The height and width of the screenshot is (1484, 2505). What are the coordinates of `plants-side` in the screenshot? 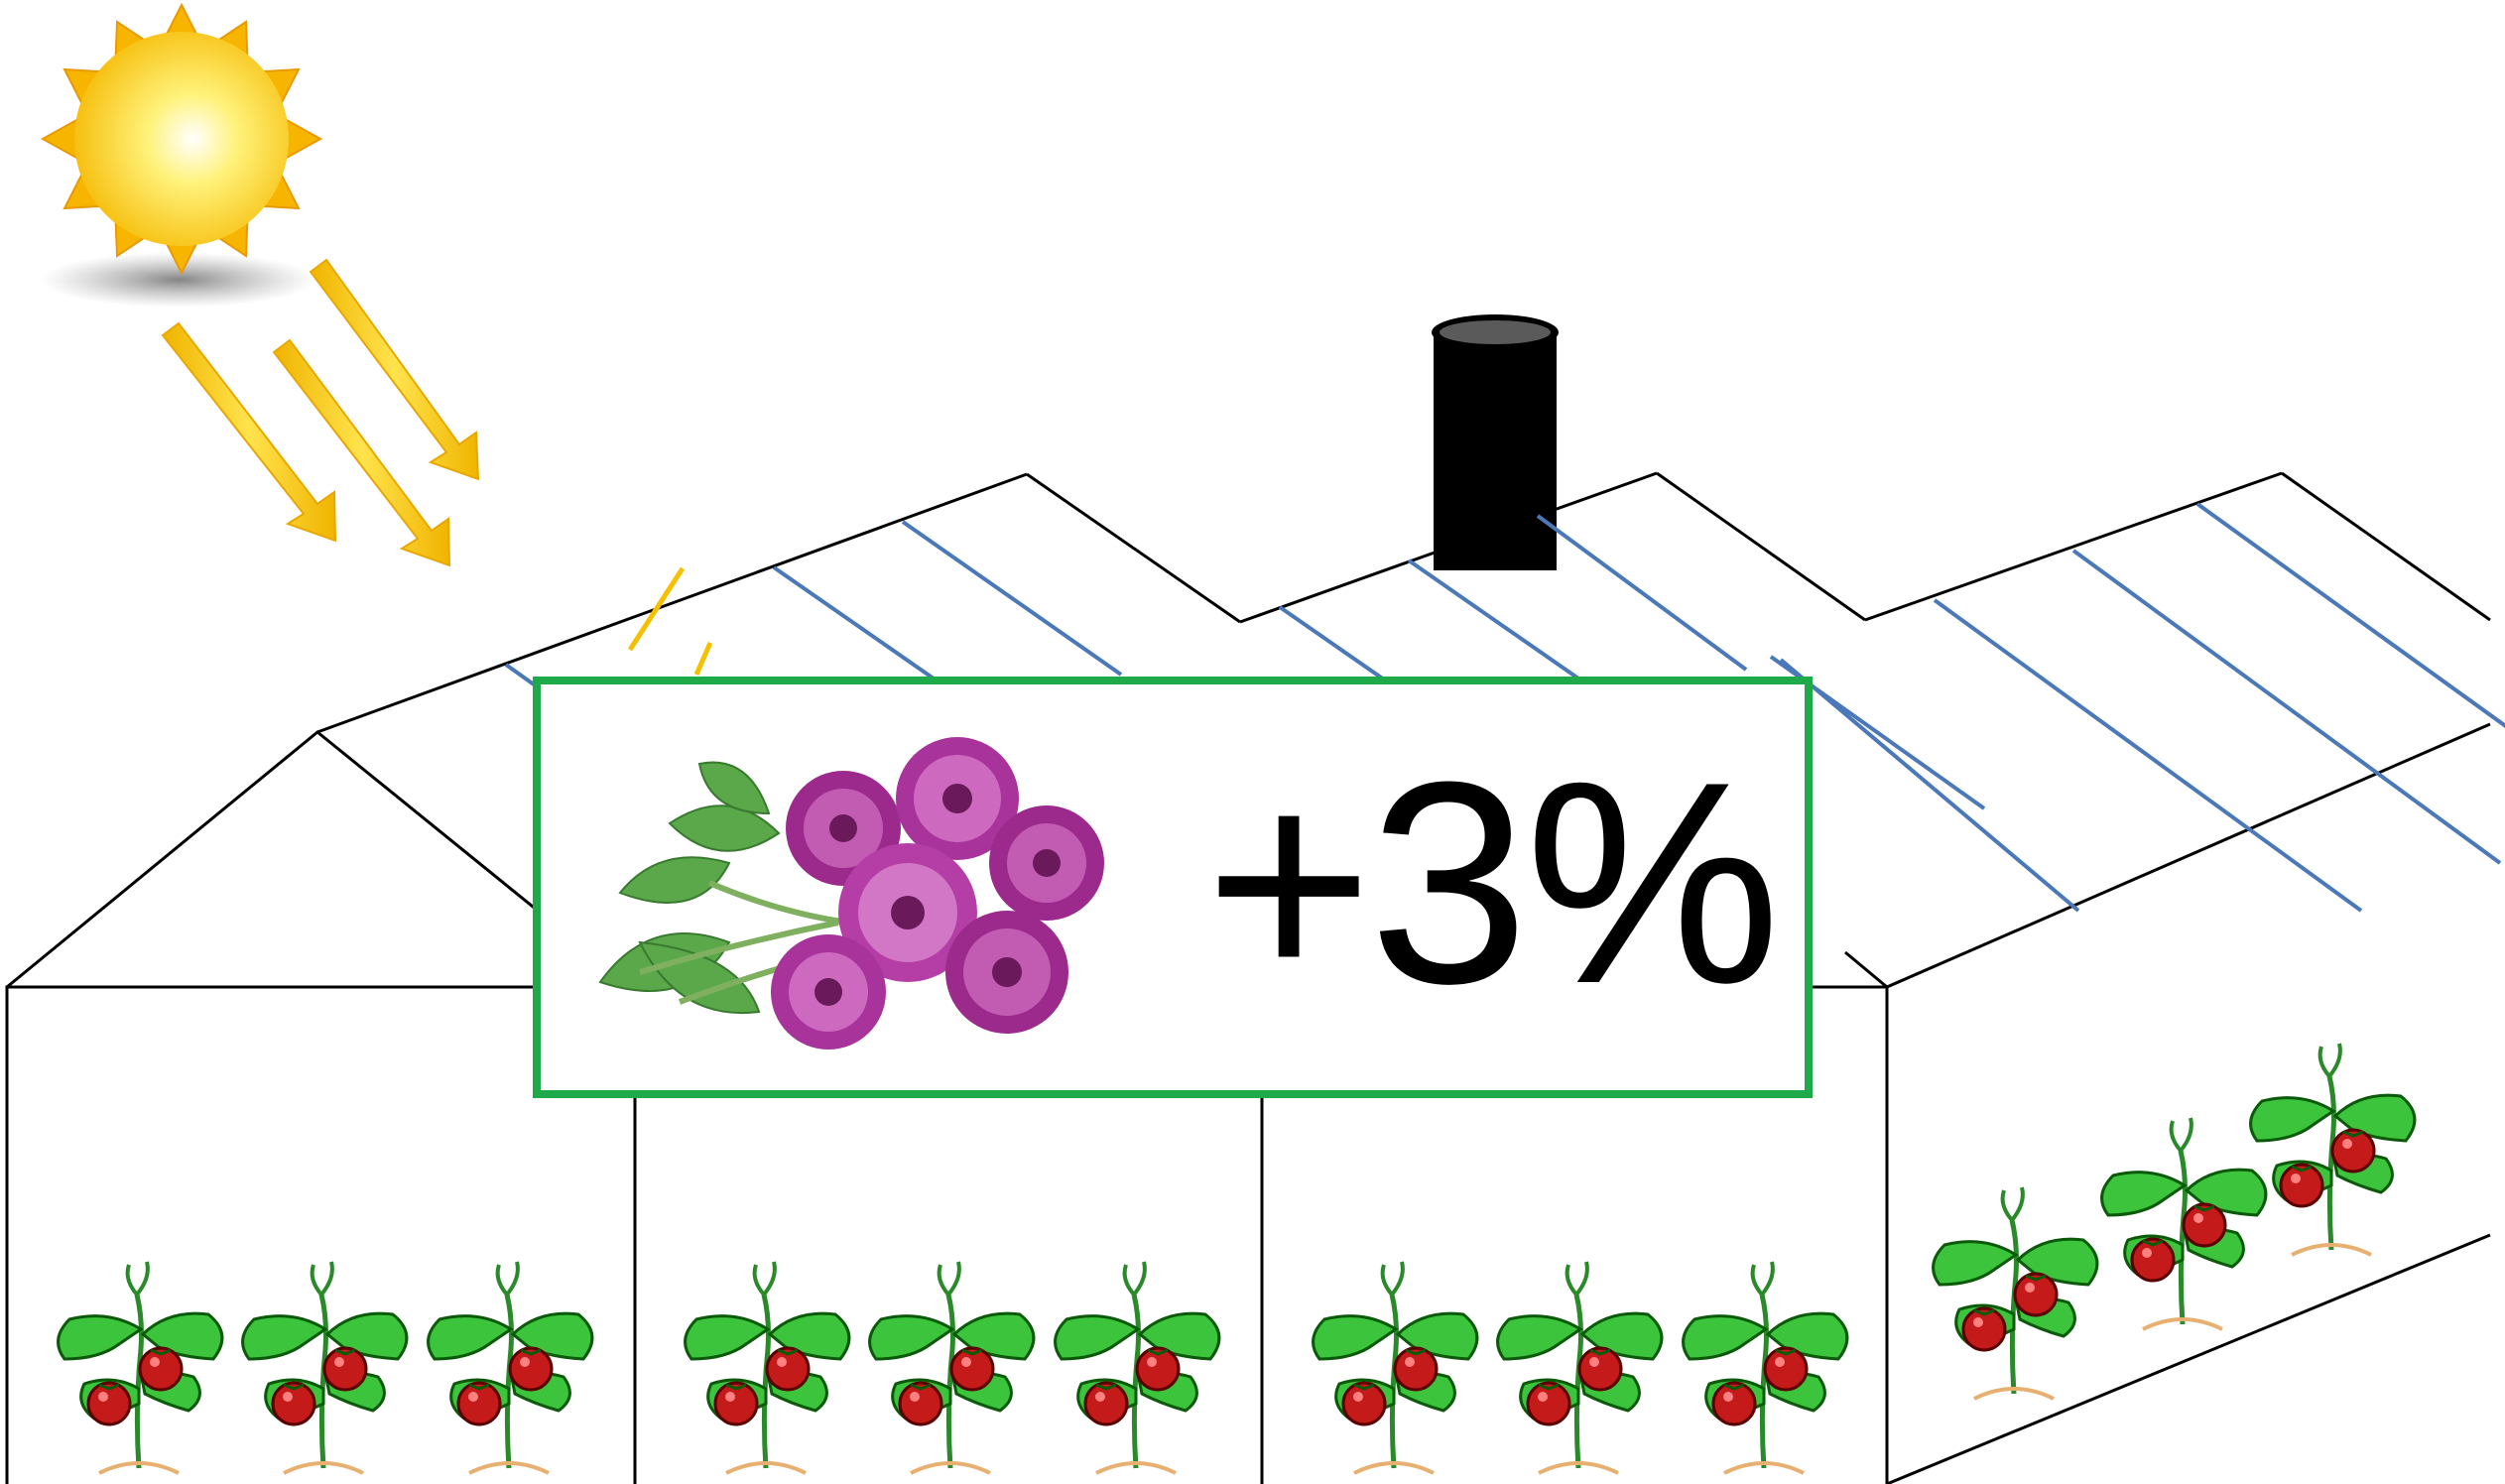 It's located at (2174, 1221).